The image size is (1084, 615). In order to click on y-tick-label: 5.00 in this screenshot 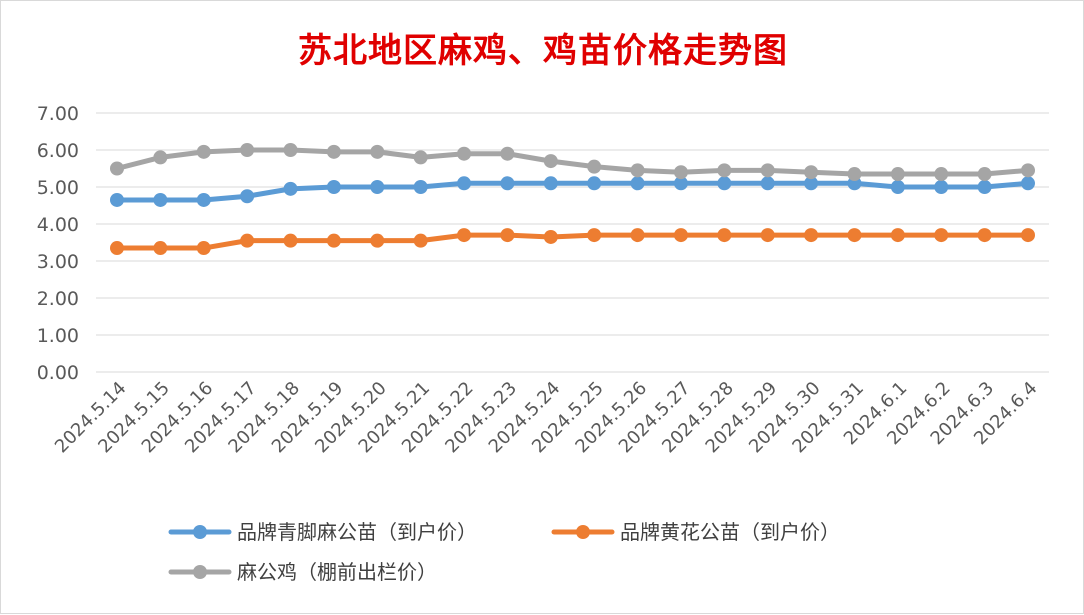, I will do `click(58, 188)`.